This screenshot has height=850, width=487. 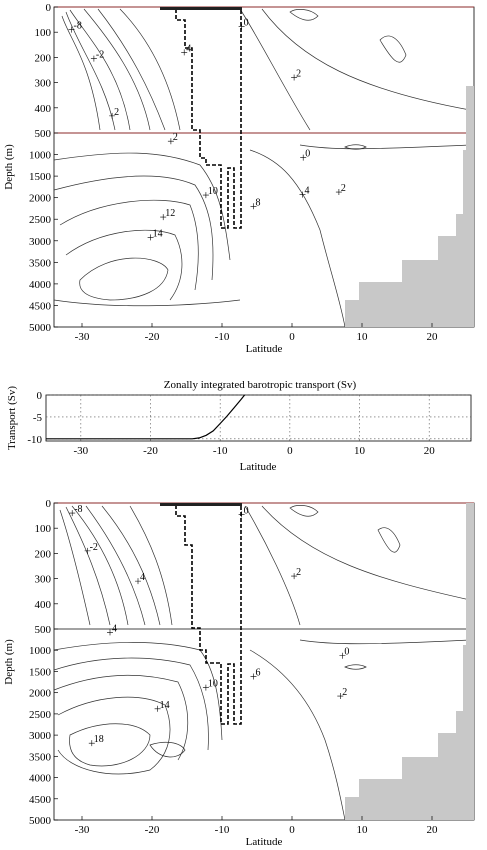 I want to click on top-ytick-label: 2000, so click(x=40, y=199).